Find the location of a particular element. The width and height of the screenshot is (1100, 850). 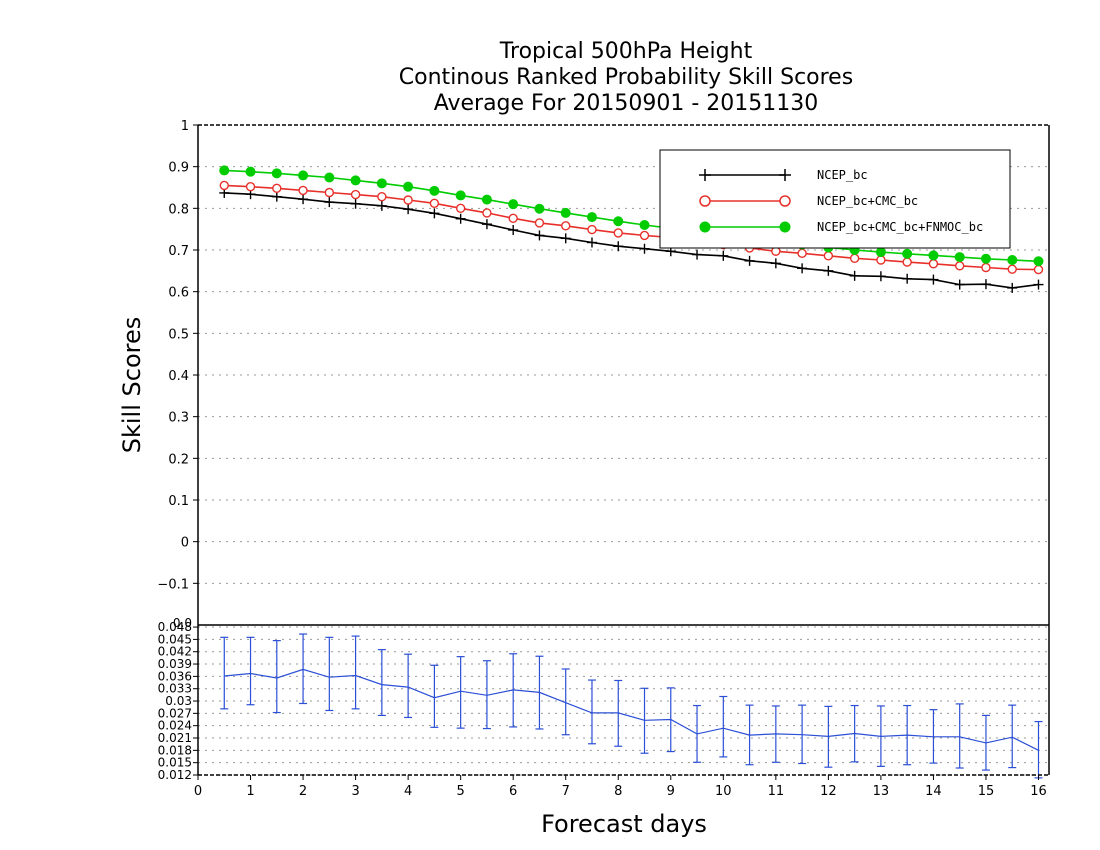

y-tick-label-top: 0.0 is located at coordinates (182, 623).